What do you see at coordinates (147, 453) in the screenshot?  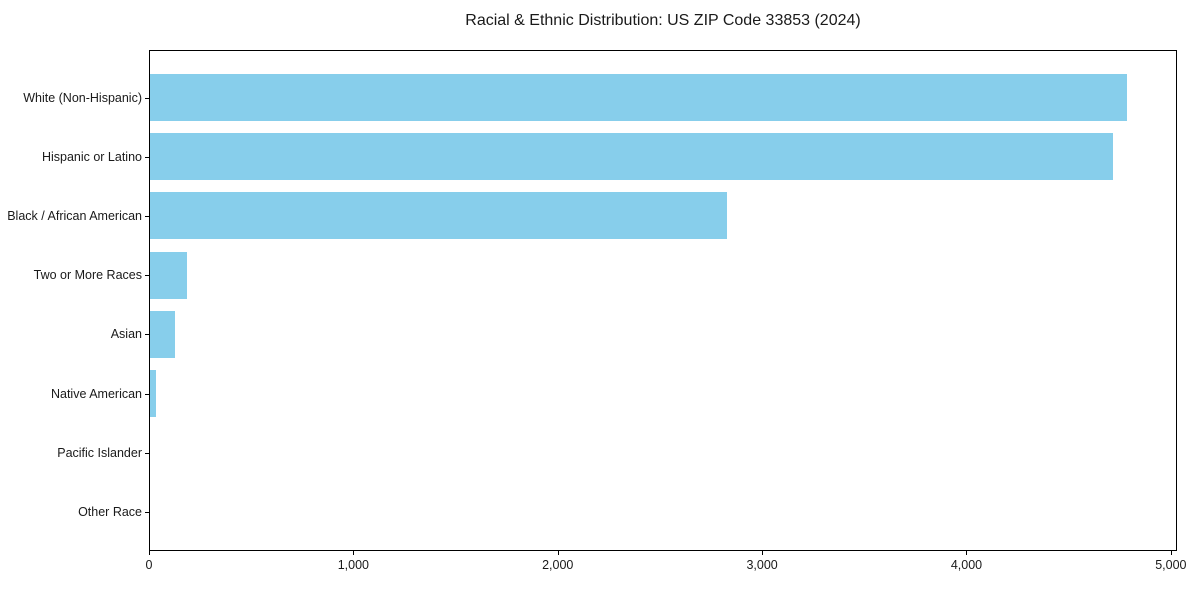 I see `y-axis-tick-pacific-islander` at bounding box center [147, 453].